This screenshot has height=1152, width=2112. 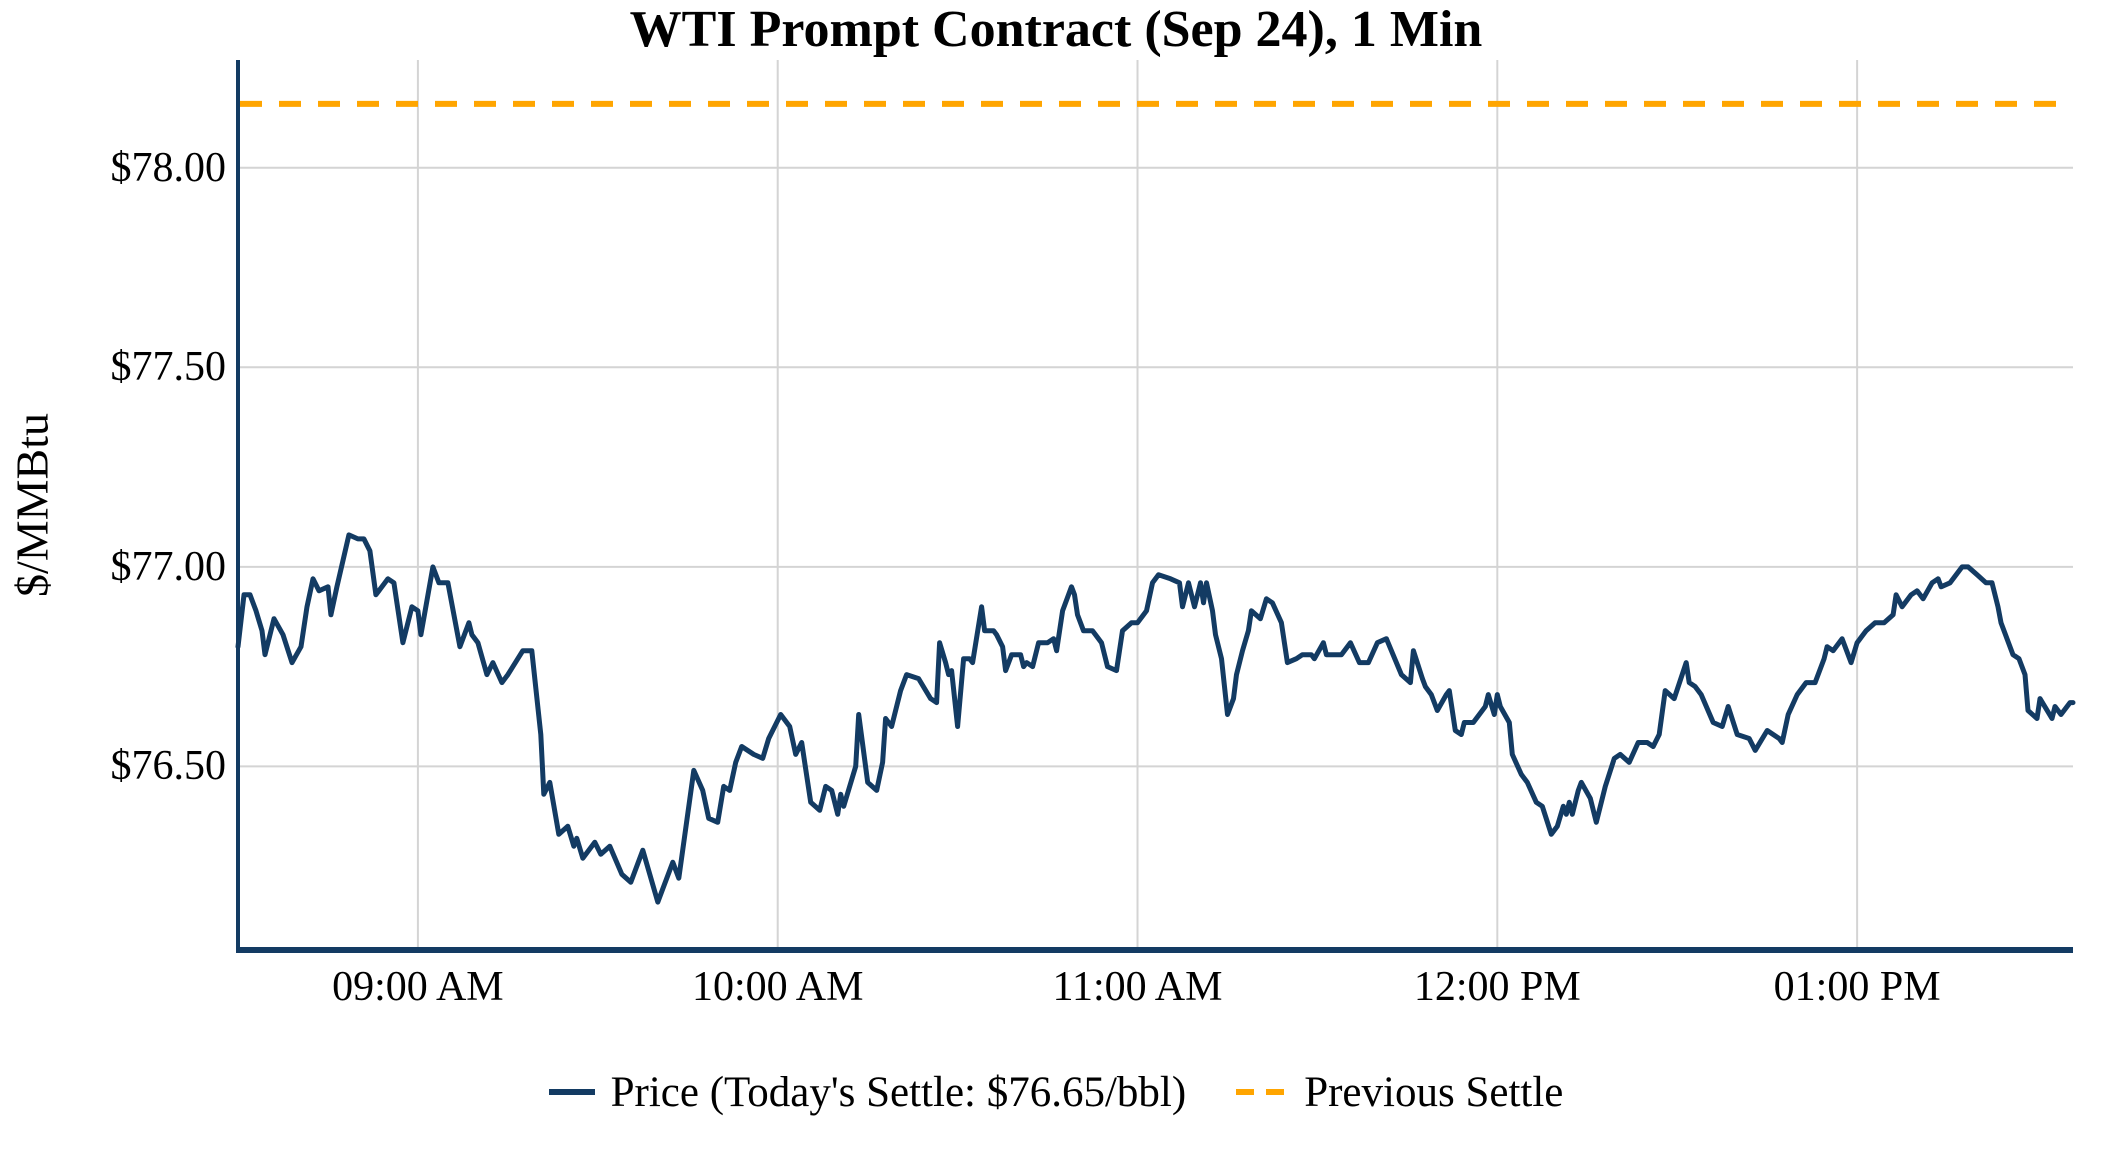 I want to click on legend-price-label: Price (Today's Settle: $76.65/bbl), so click(x=898, y=1092).